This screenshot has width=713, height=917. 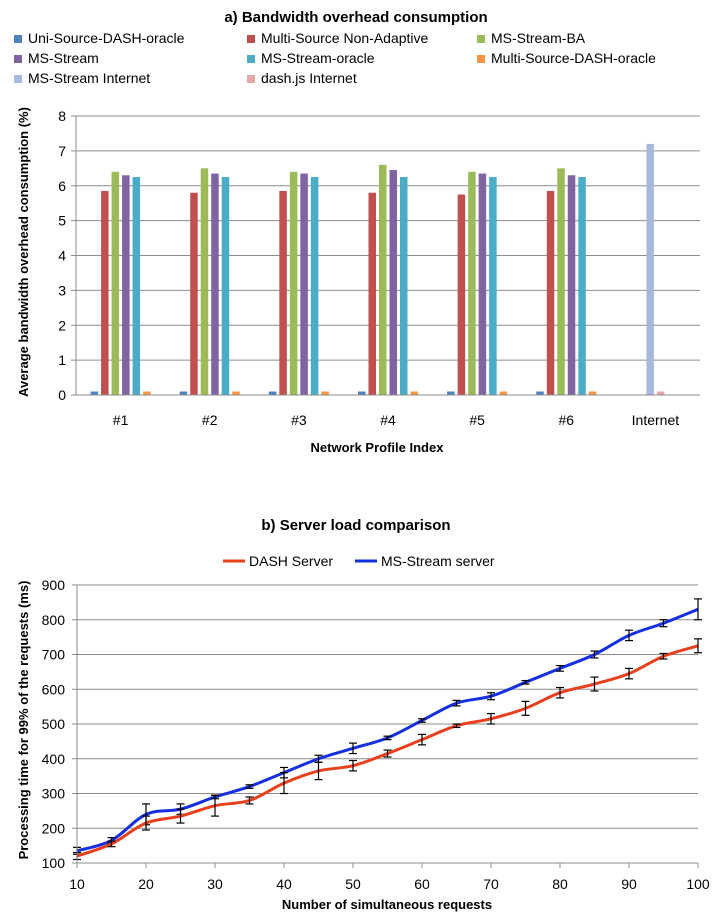 What do you see at coordinates (121, 420) in the screenshot?
I see `x-tick-label: #1` at bounding box center [121, 420].